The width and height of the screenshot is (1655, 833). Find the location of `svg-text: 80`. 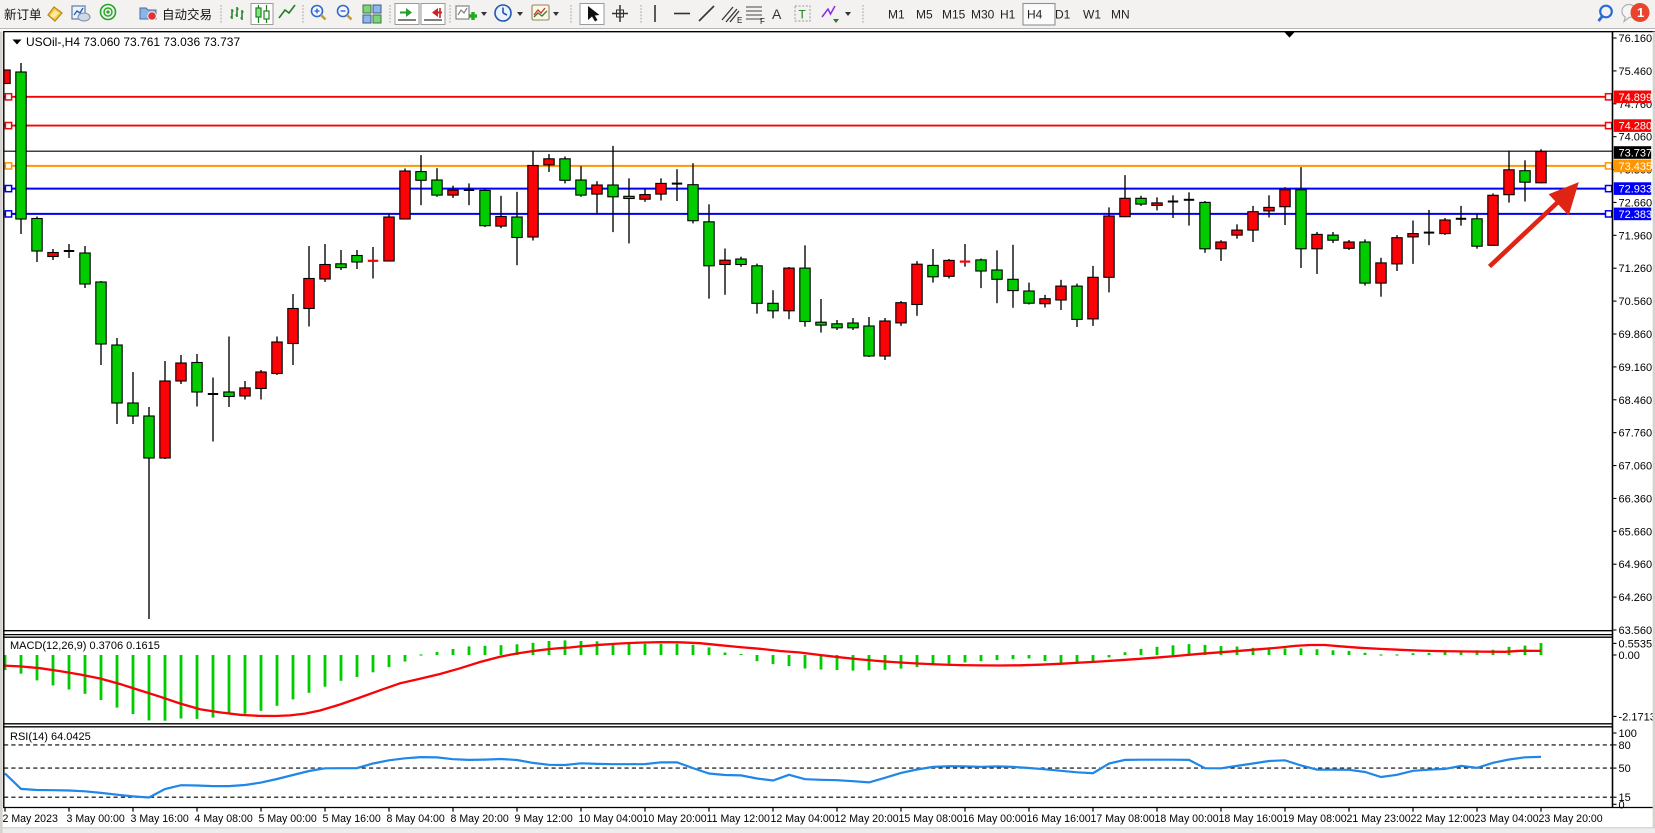

svg-text: 80 is located at coordinates (1625, 746).